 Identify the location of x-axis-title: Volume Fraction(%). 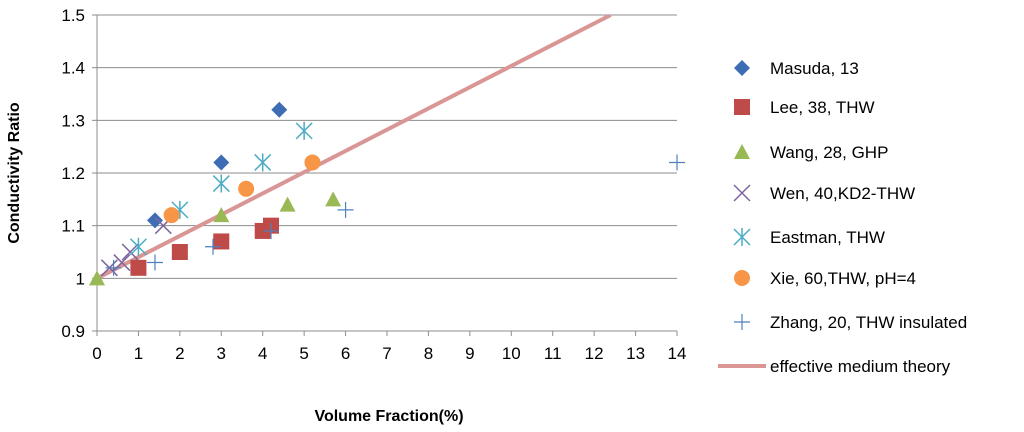
(388, 416).